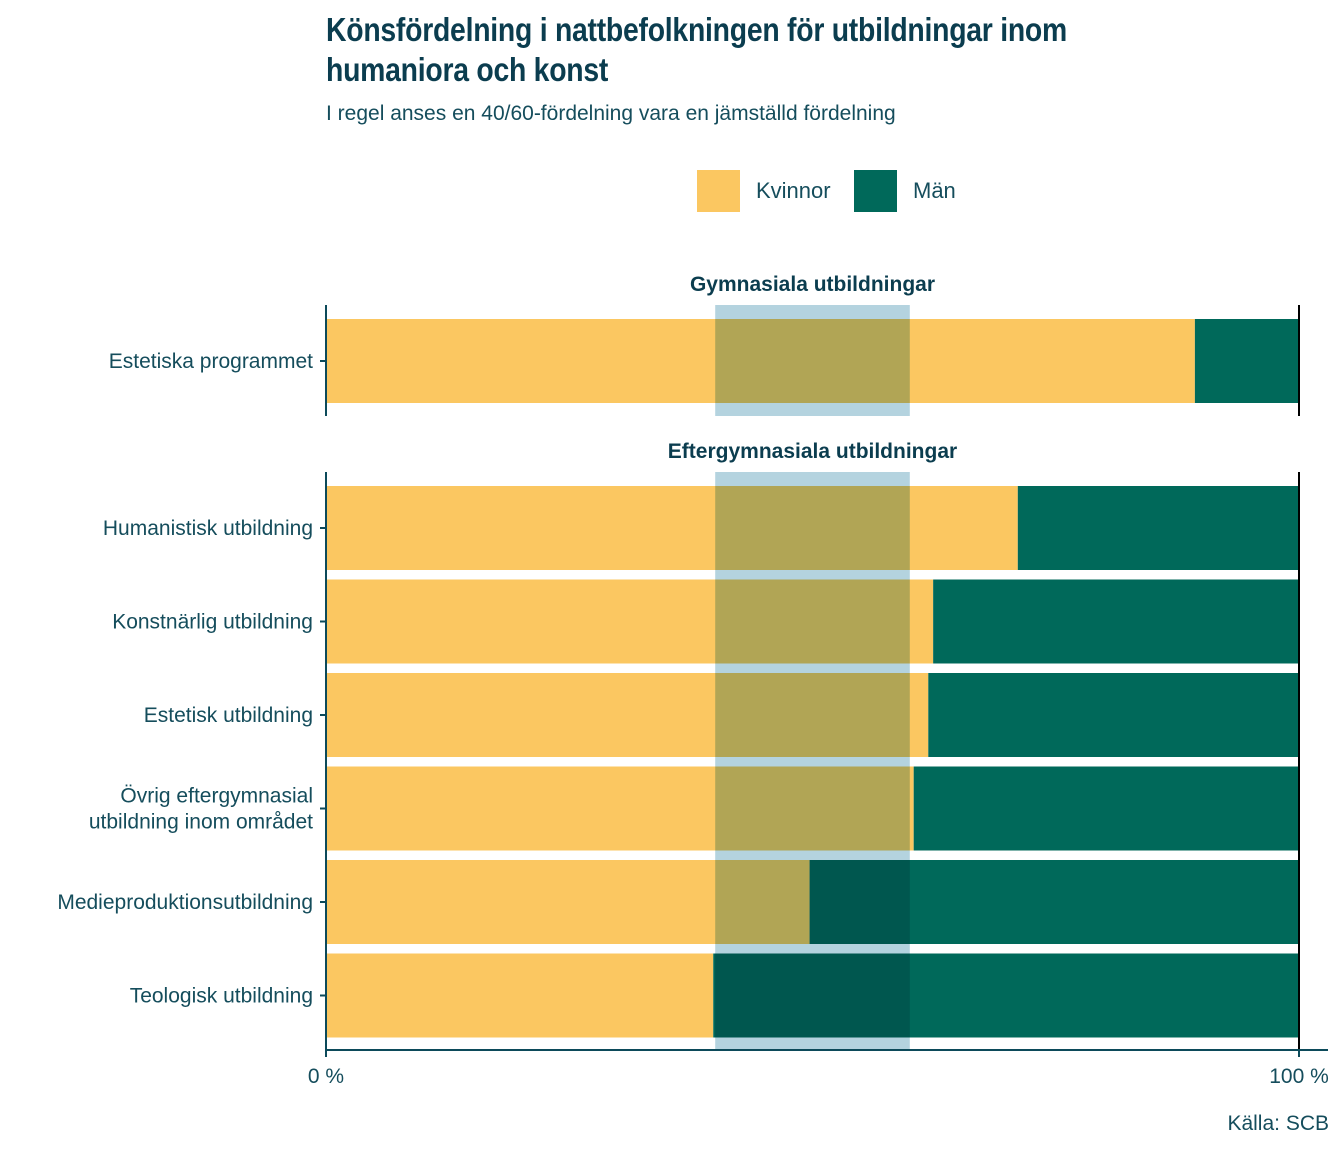 The height and width of the screenshot is (1152, 1344). Describe the element at coordinates (228, 715) in the screenshot. I see `y-tick-label: Estetisk utbildning` at that location.